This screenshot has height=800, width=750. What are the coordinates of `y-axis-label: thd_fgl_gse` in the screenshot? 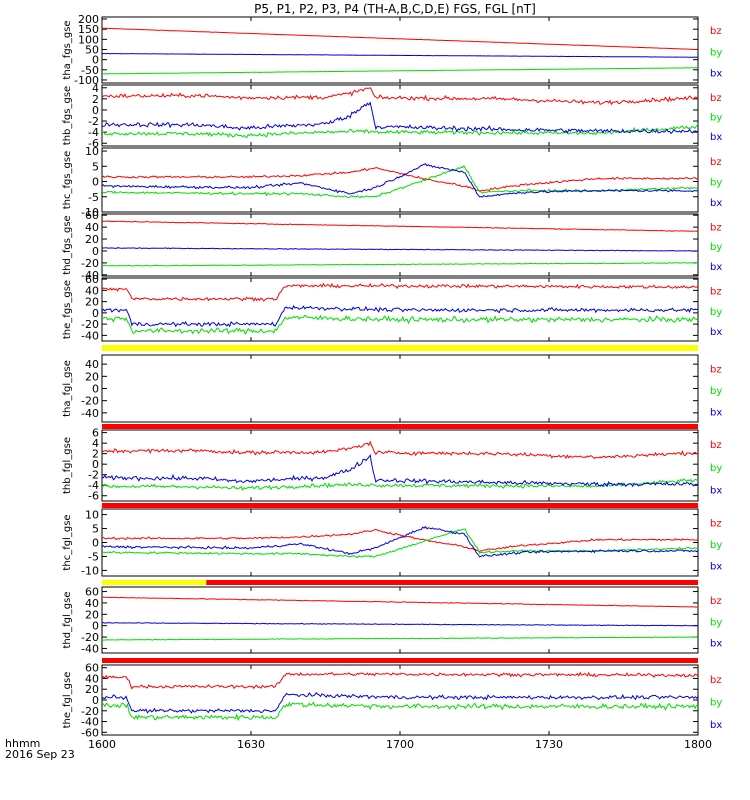 It's located at (67, 620).